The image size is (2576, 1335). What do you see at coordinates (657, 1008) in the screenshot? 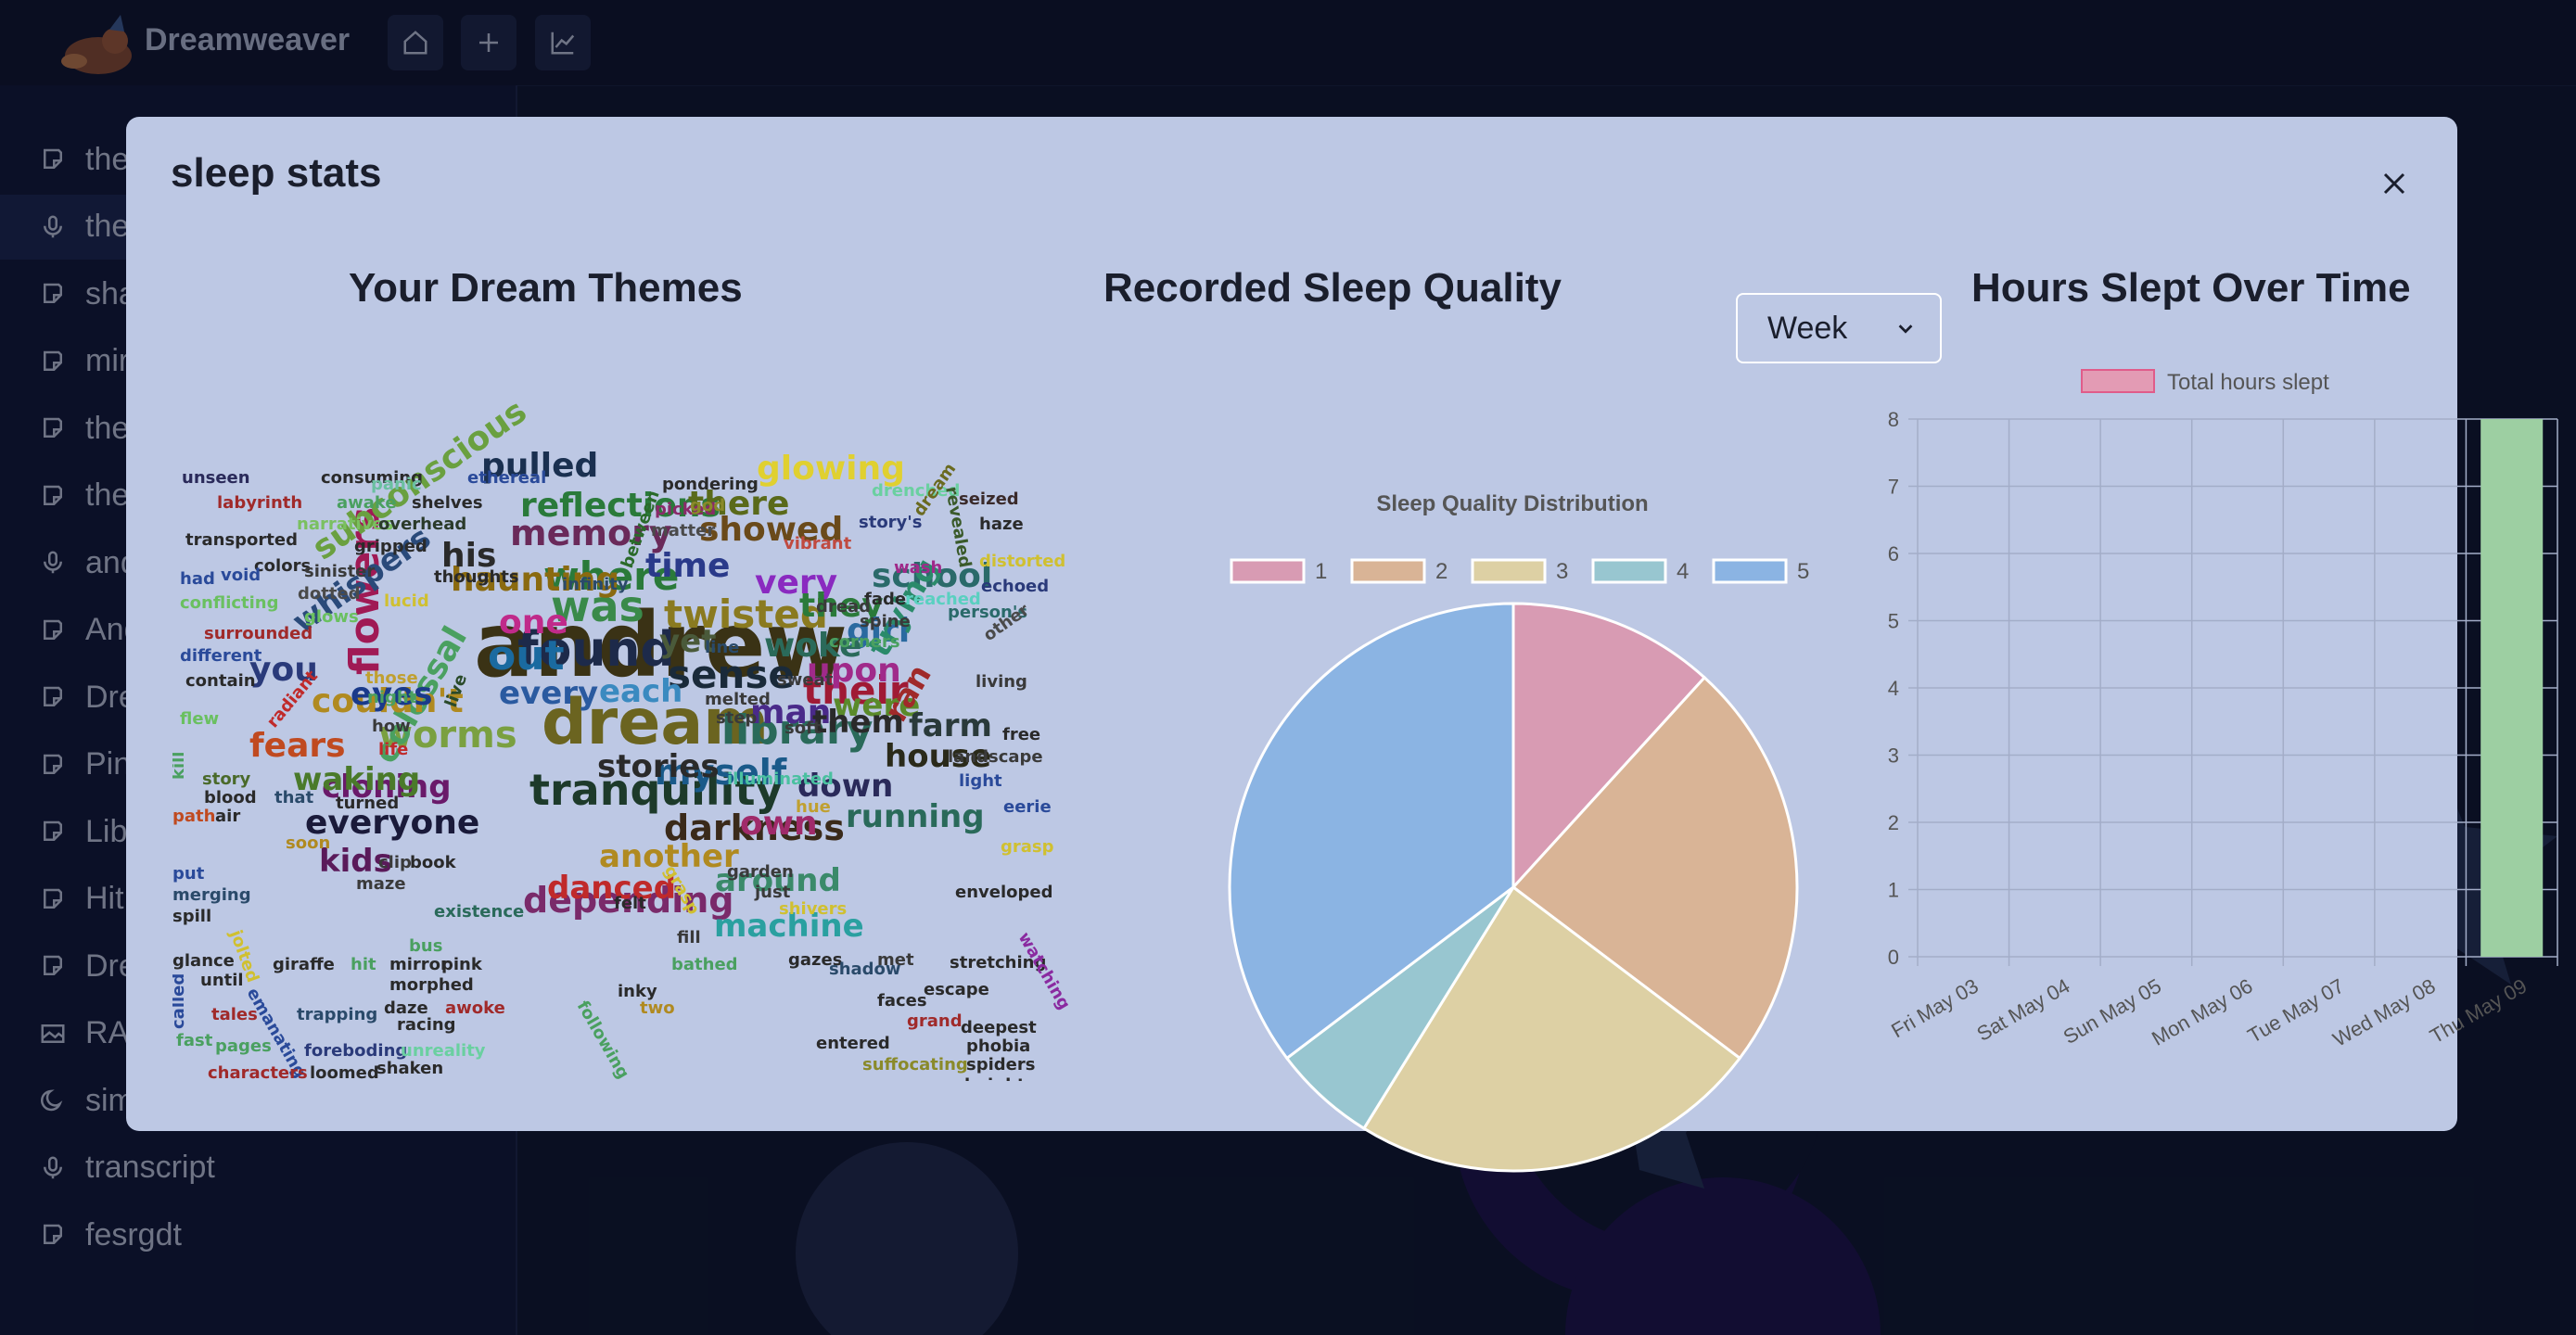
I see `wordcloud-word: two` at bounding box center [657, 1008].